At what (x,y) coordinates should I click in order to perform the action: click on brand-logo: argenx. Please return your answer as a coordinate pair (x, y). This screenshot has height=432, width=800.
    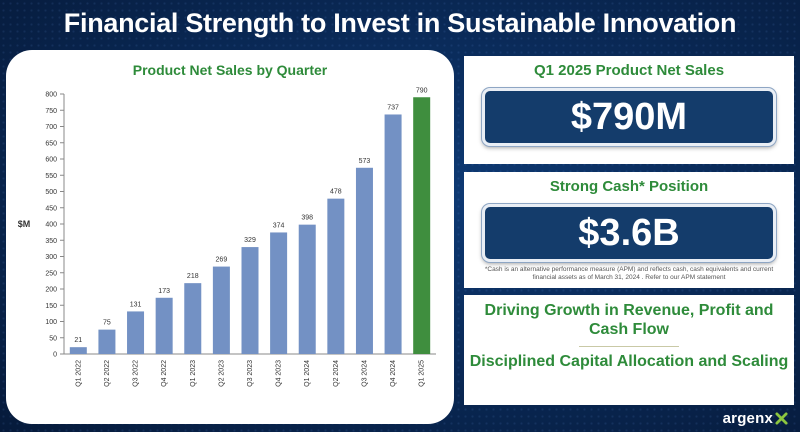
    Looking at the image, I should click on (755, 418).